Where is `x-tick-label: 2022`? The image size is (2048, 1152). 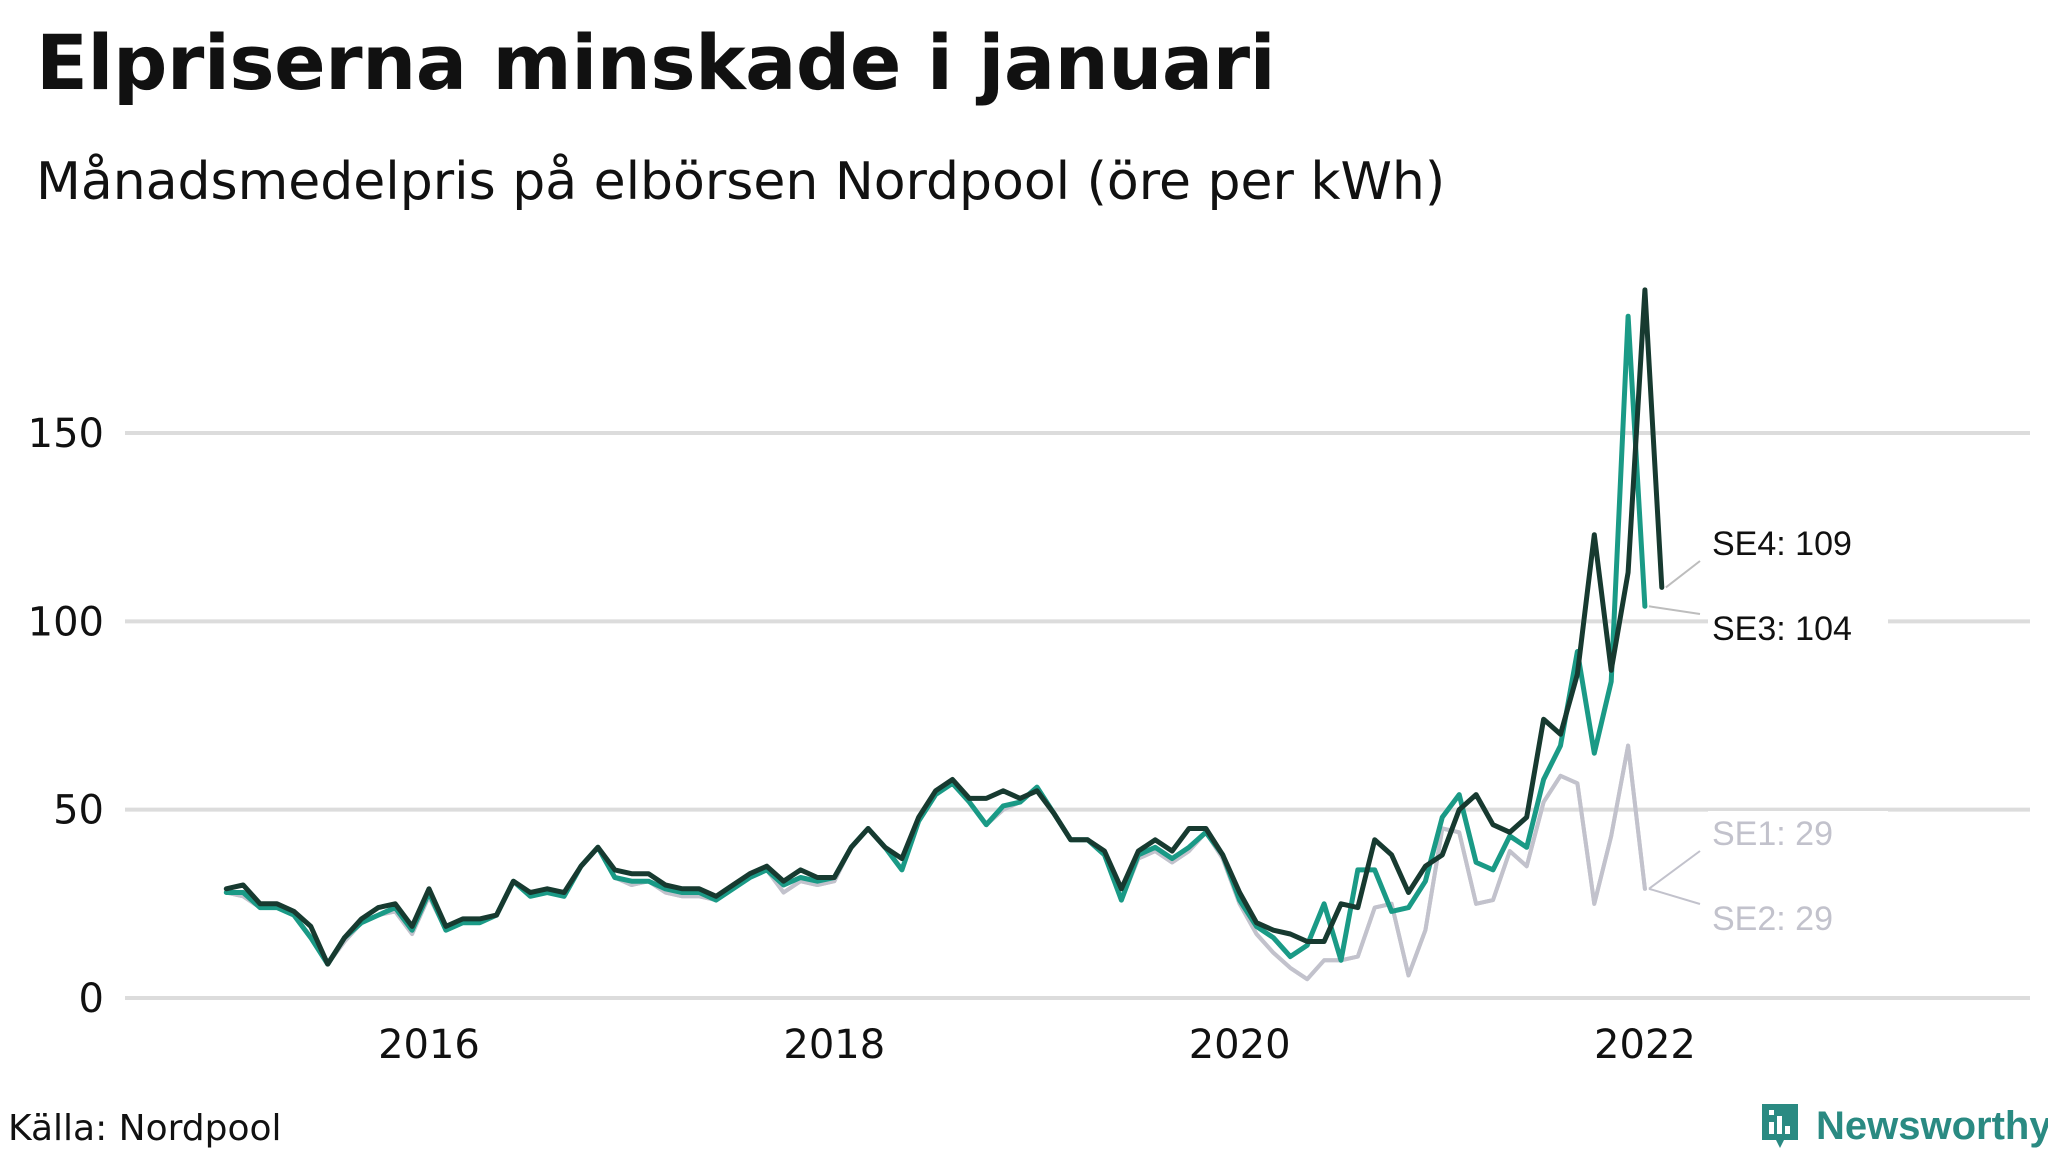
x-tick-label: 2022 is located at coordinates (1645, 1045).